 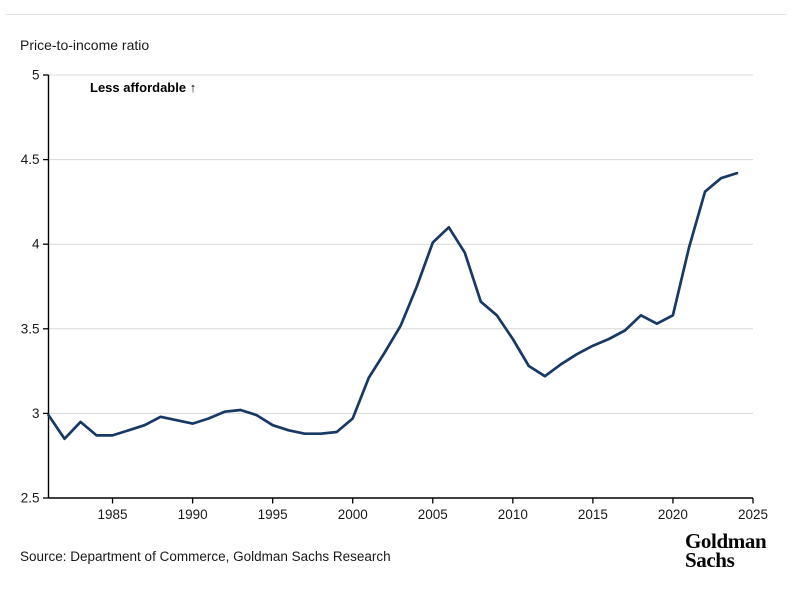 I want to click on x-tick-label: 2020, so click(x=673, y=514).